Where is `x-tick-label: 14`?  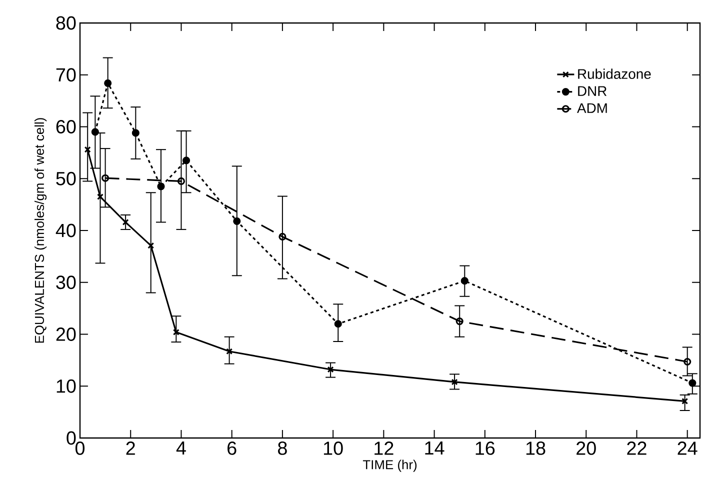
x-tick-label: 14 is located at coordinates (434, 448).